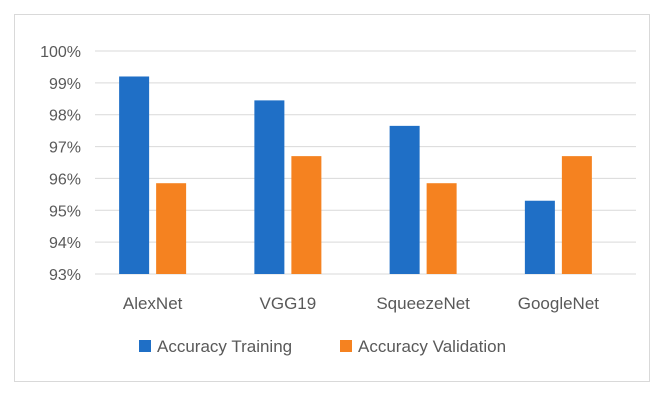 This screenshot has width=665, height=401. I want to click on category-label: AlexNet, so click(153, 303).